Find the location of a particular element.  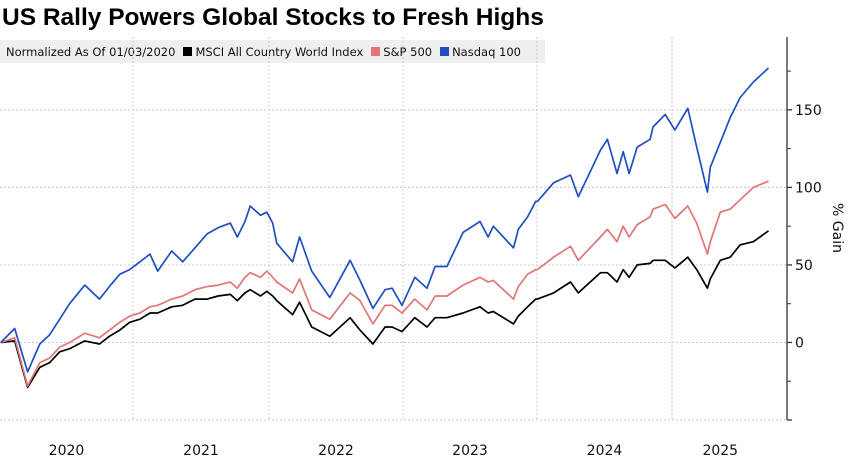

legend-swatch-sp500 is located at coordinates (376, 51).